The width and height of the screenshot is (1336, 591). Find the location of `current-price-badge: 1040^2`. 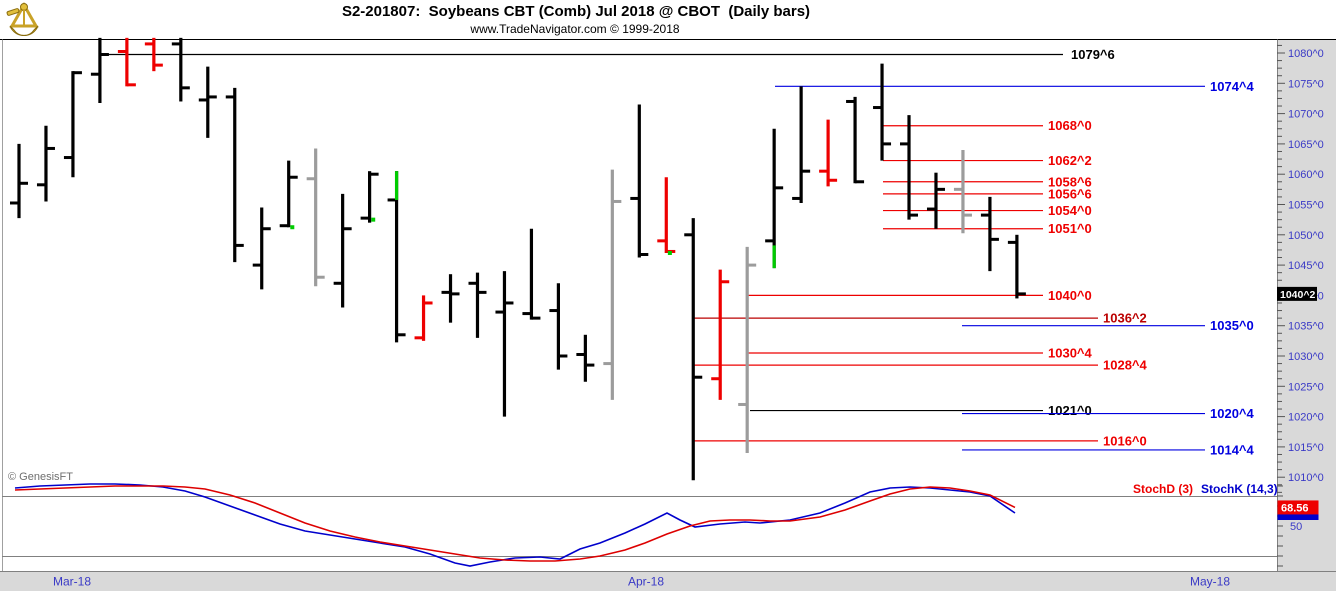

current-price-badge: 1040^2 is located at coordinates (1297, 293).